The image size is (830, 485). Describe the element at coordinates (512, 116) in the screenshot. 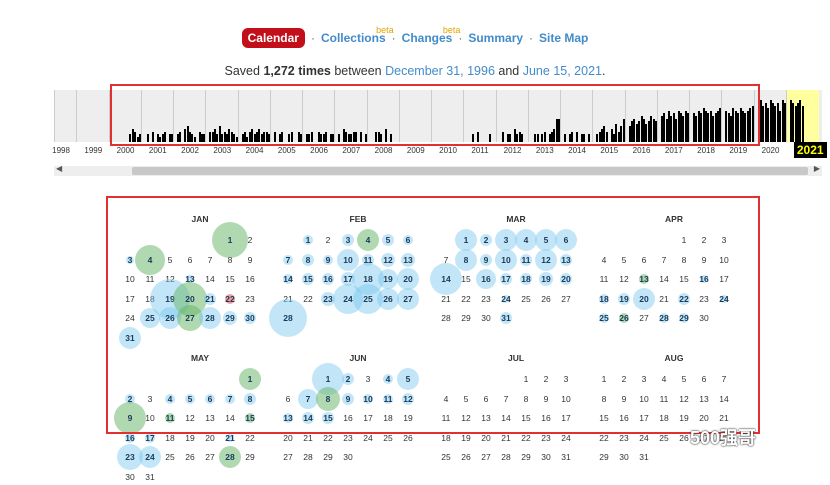

I see `histogram-year-2012` at that location.